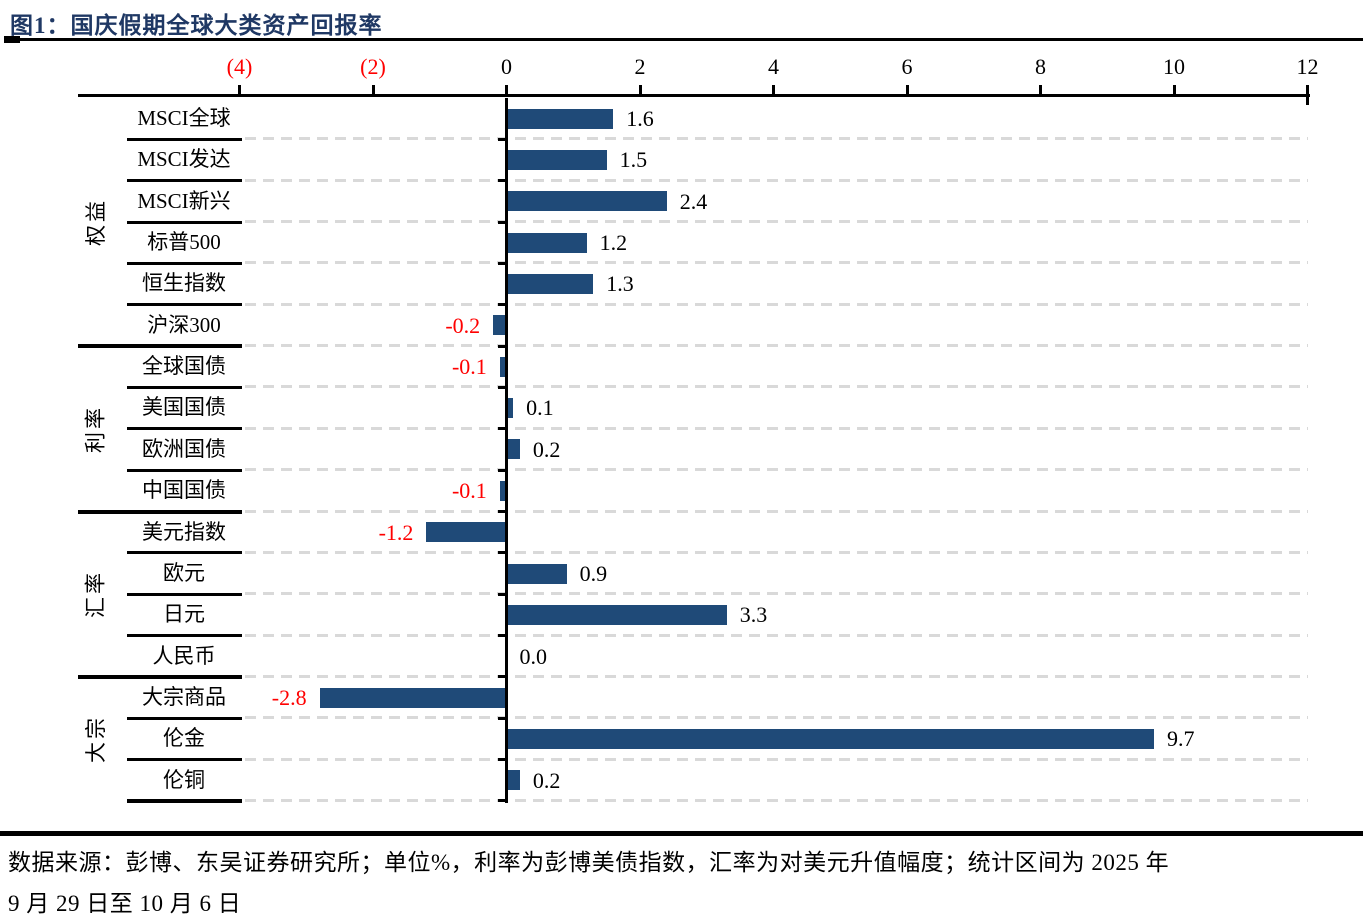  Describe the element at coordinates (95, 594) in the screenshot. I see `axis-group-label: 汇率` at that location.